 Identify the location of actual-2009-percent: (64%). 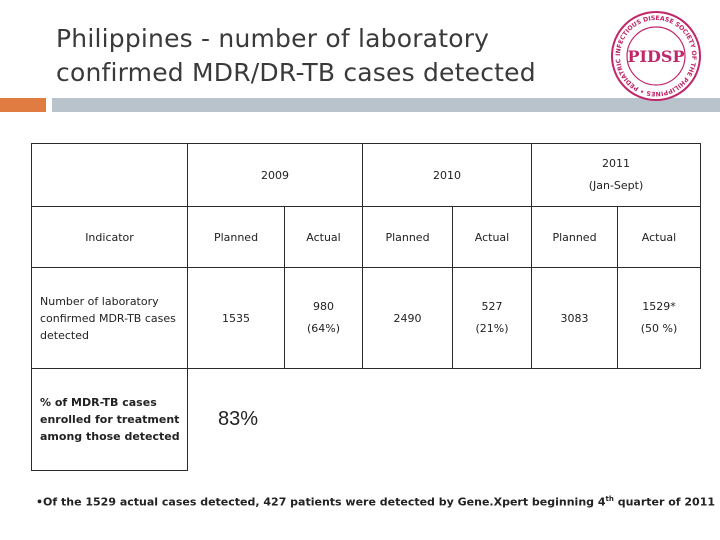
(323, 328).